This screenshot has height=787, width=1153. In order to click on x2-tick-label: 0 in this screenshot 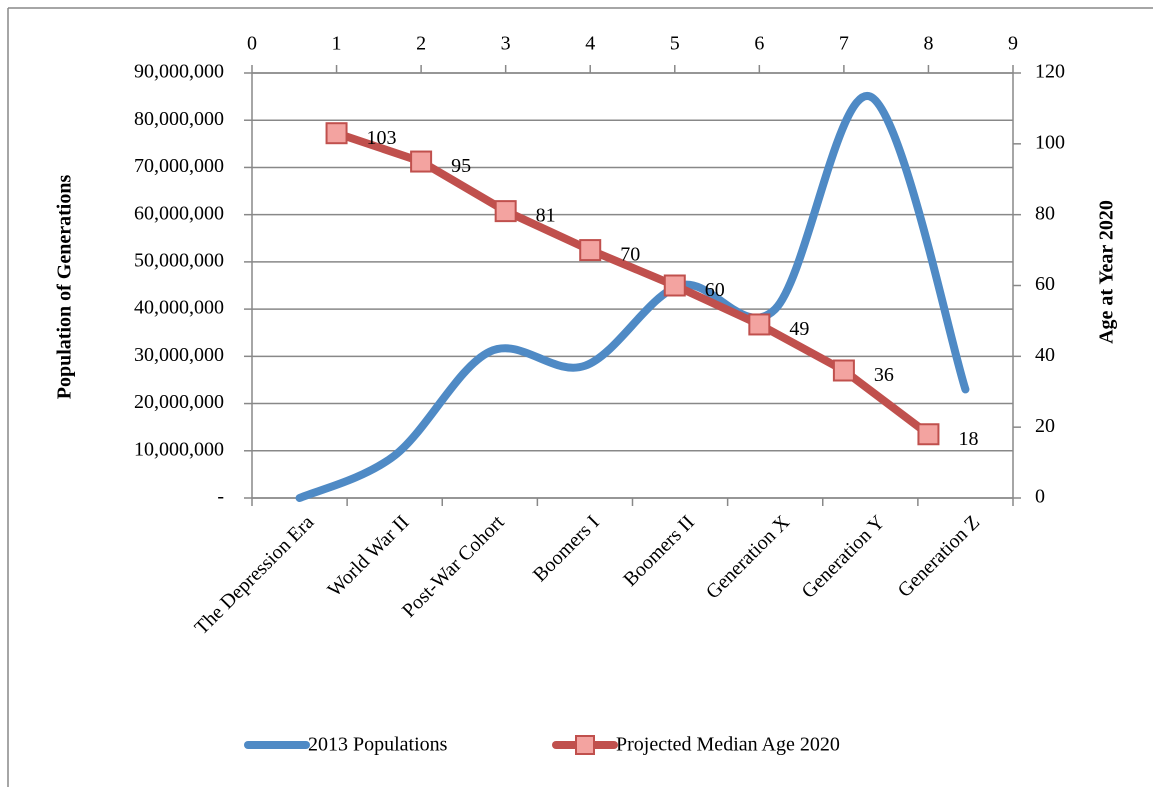, I will do `click(252, 44)`.